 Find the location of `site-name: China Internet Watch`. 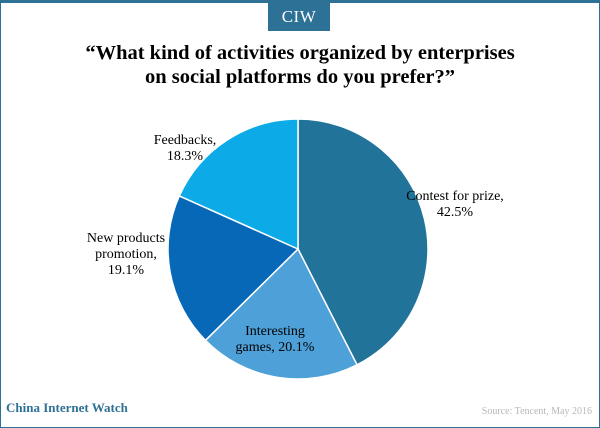

site-name: China Internet Watch is located at coordinates (67, 407).